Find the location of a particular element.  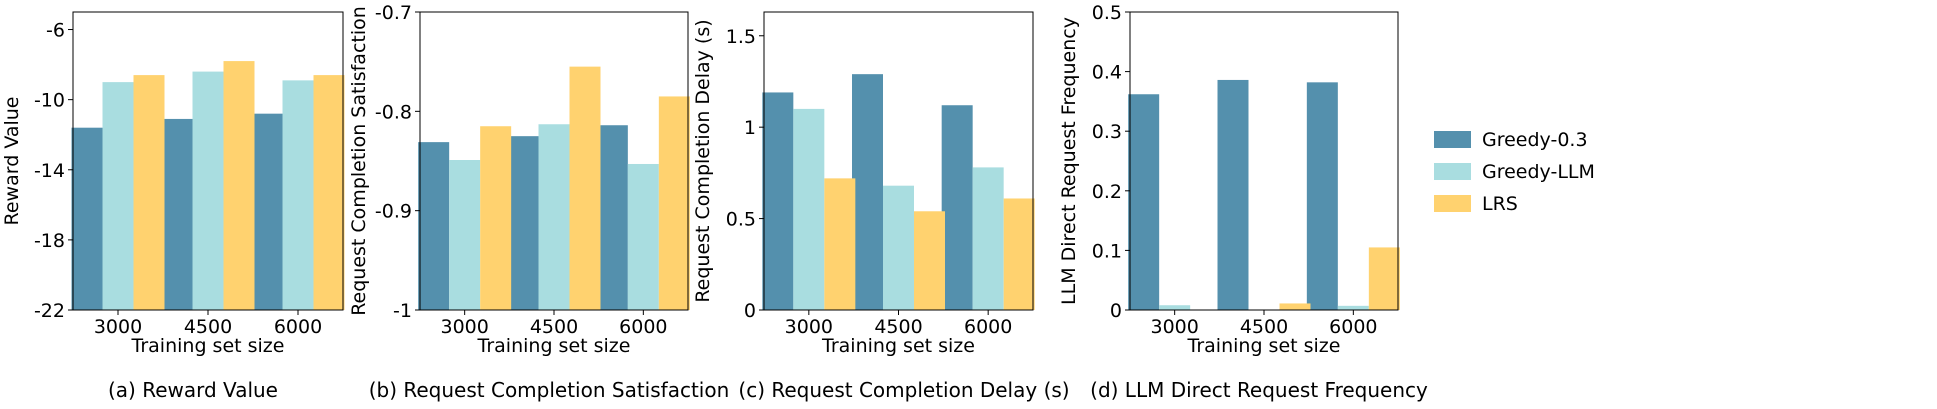

y-tick-label: -18 is located at coordinates (49, 241).